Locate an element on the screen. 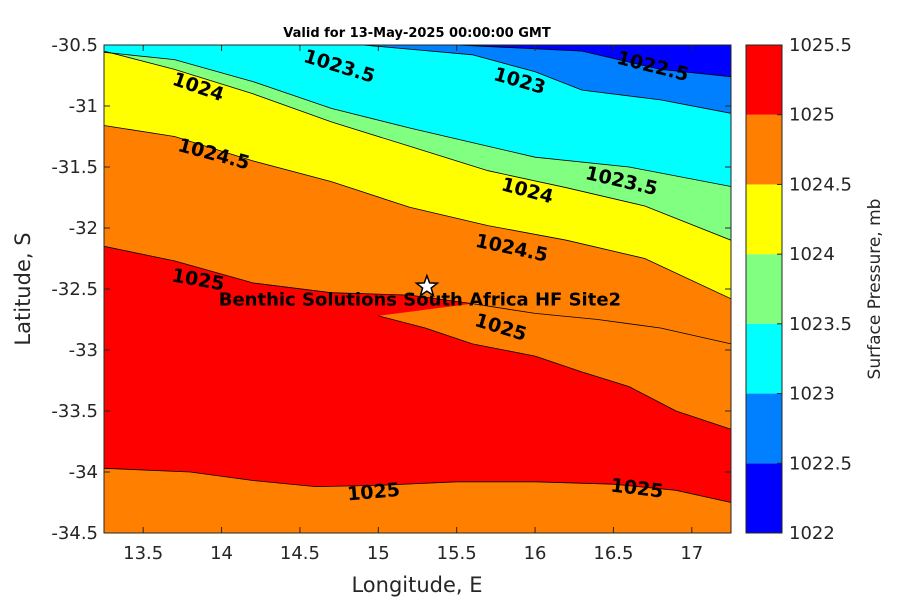 This screenshot has height=600, width=900. band-1024.5-1025-east is located at coordinates (554, 366).